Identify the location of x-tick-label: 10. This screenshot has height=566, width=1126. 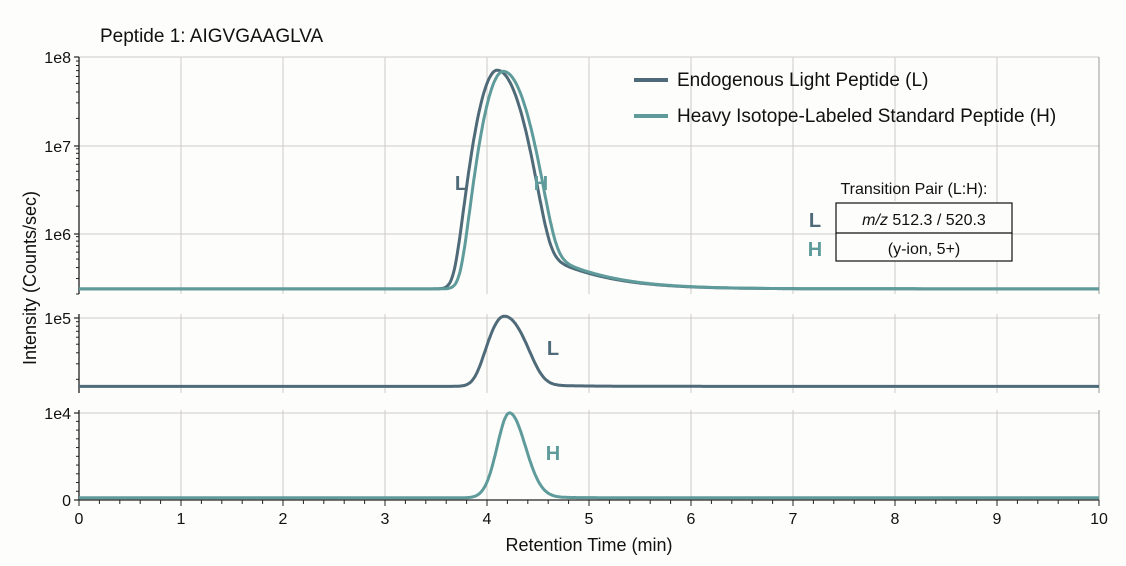
(1099, 519).